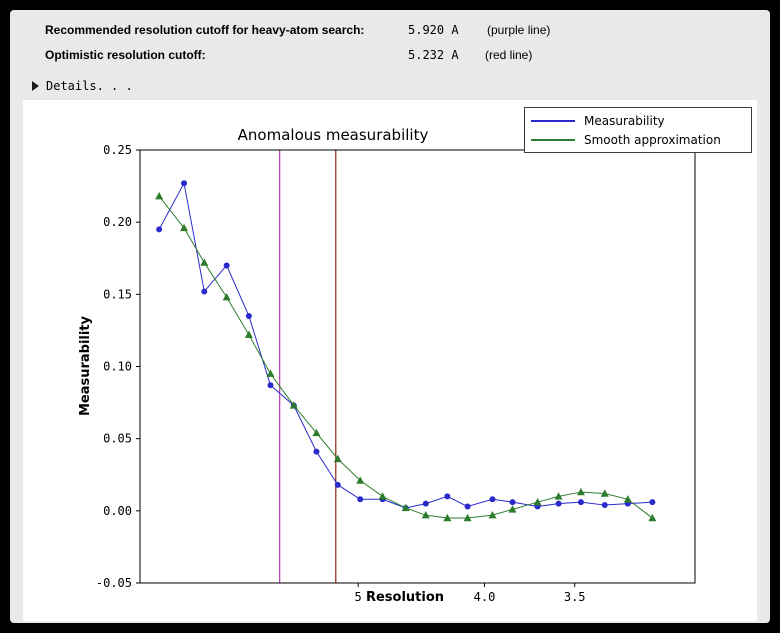 This screenshot has height=633, width=780. Describe the element at coordinates (117, 222) in the screenshot. I see `y-tick-label: 0.20` at that location.